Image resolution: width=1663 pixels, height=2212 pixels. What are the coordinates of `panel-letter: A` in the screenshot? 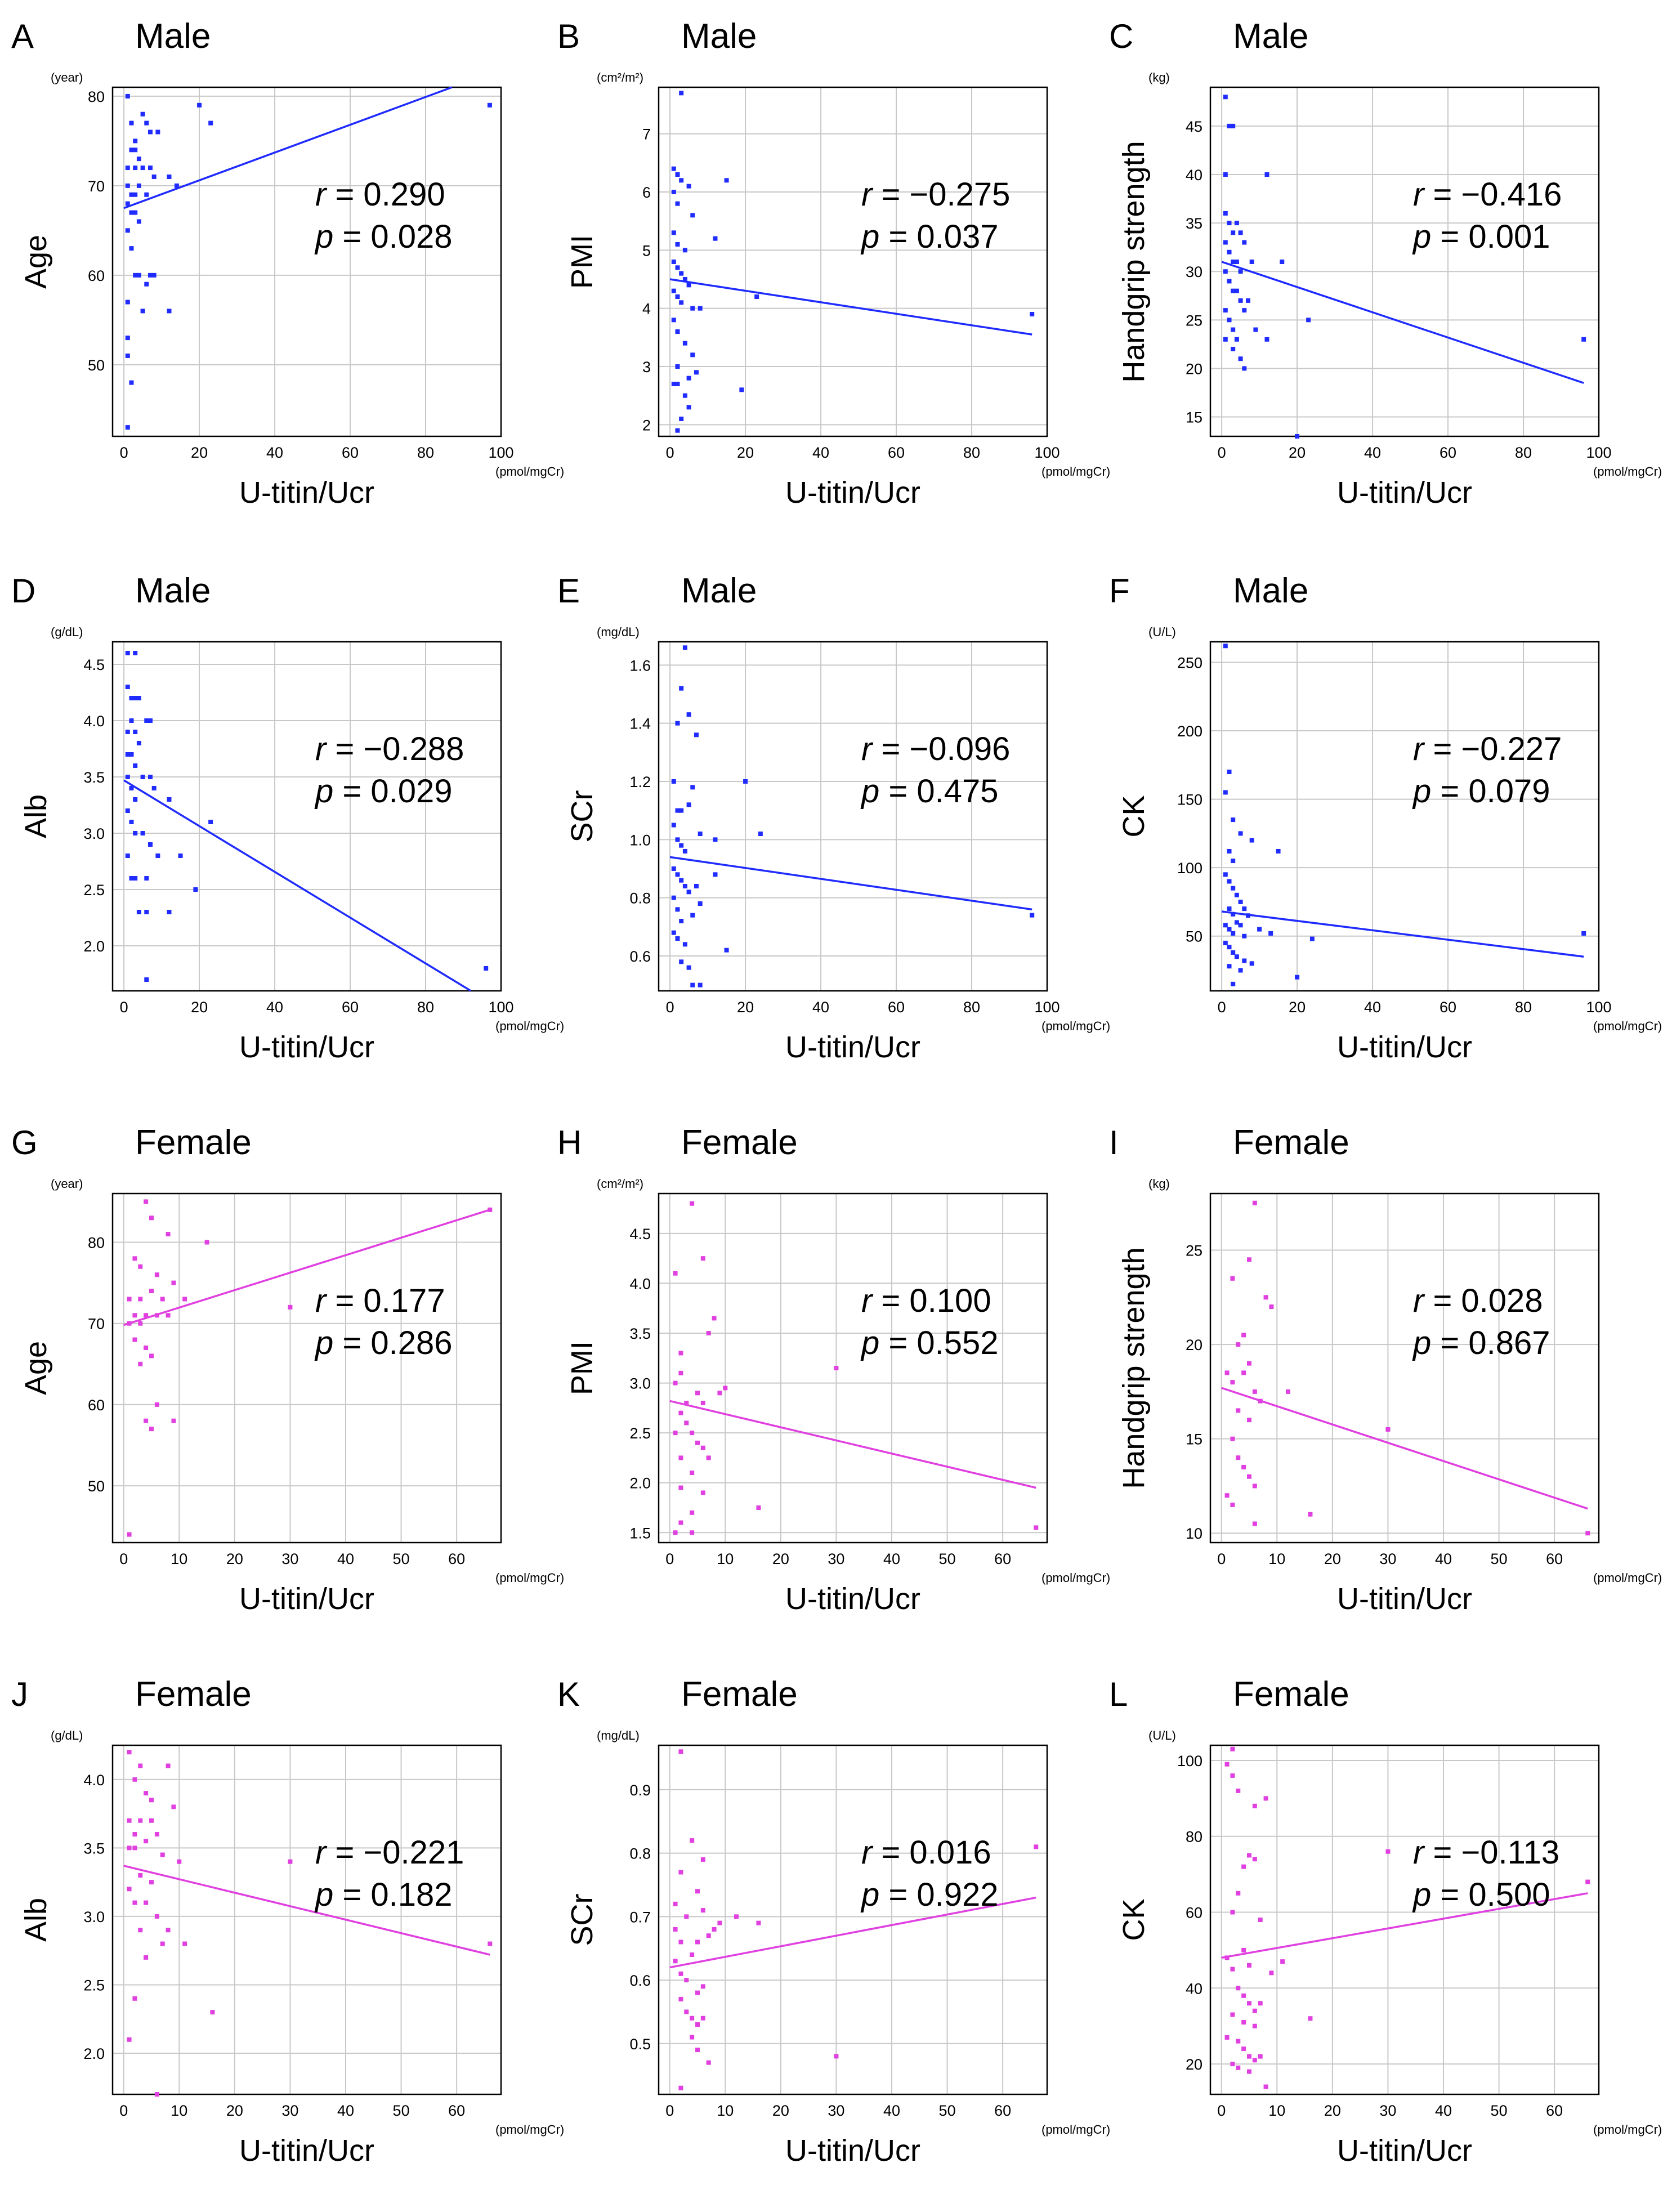 It's located at (22, 36).